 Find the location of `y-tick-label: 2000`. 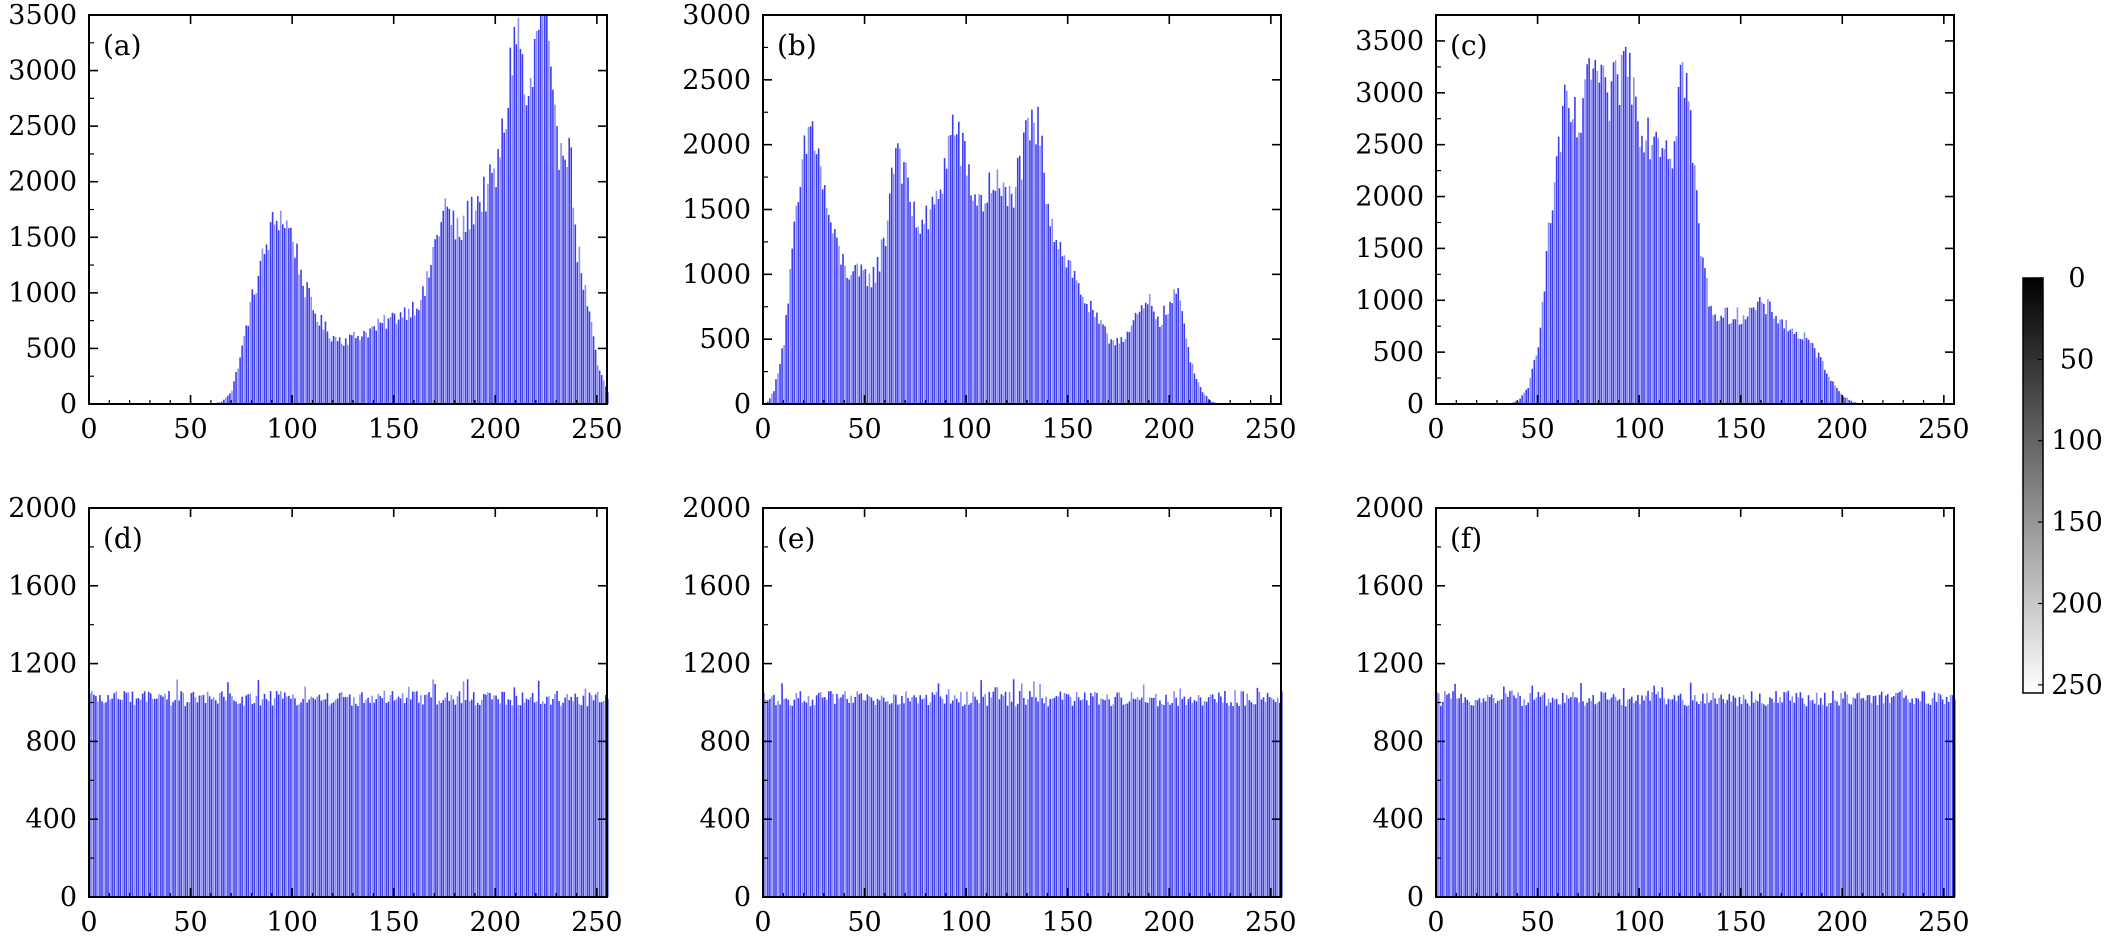

y-tick-label: 2000 is located at coordinates (716, 508).